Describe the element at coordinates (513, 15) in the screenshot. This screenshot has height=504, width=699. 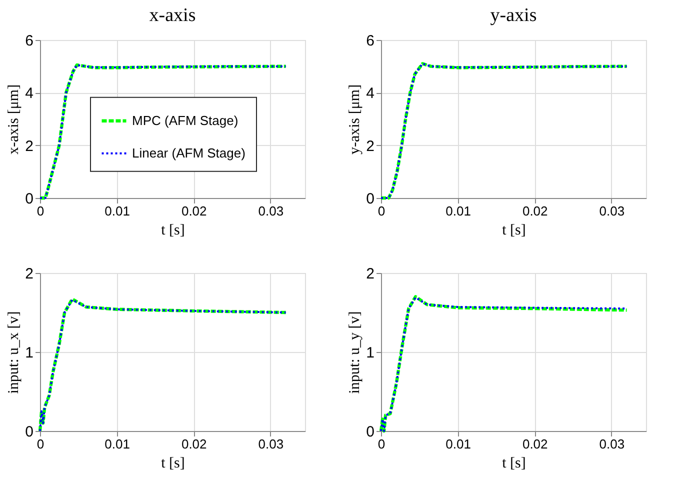
I see `chart-title: y-axis` at that location.